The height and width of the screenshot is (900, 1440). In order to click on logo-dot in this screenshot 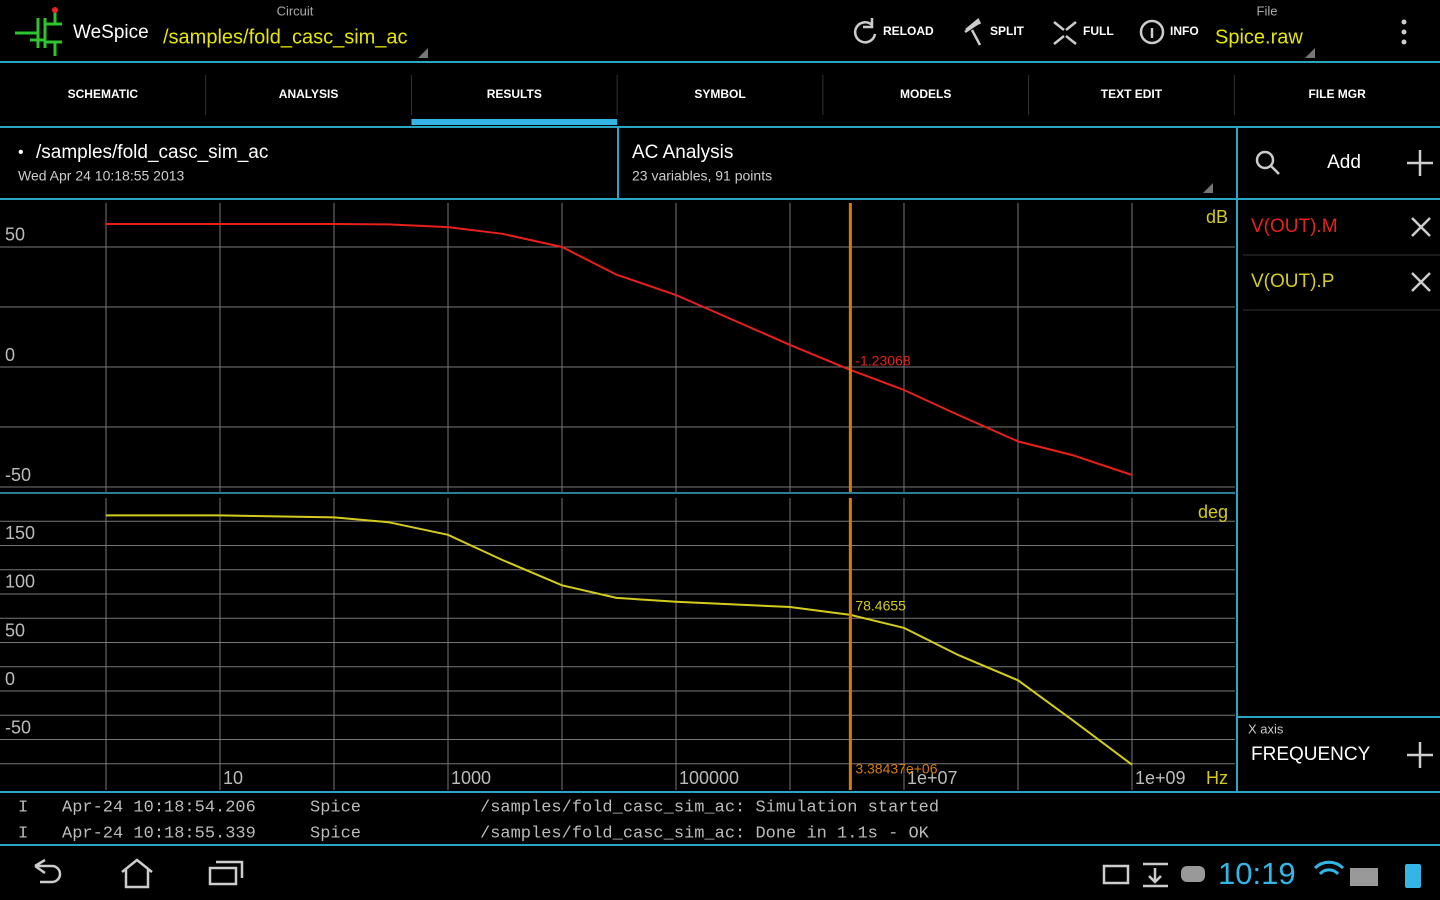, I will do `click(55, 10)`.